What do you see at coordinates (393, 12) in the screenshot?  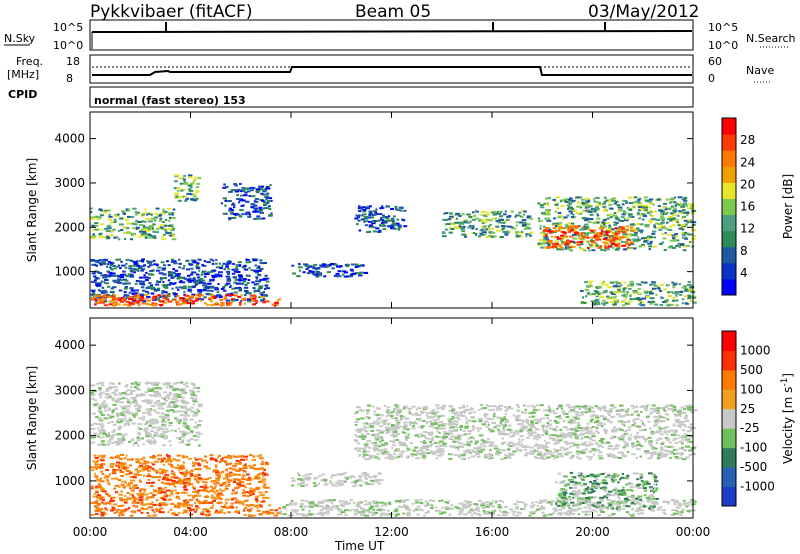 I see `beam-title: Beam 05` at bounding box center [393, 12].